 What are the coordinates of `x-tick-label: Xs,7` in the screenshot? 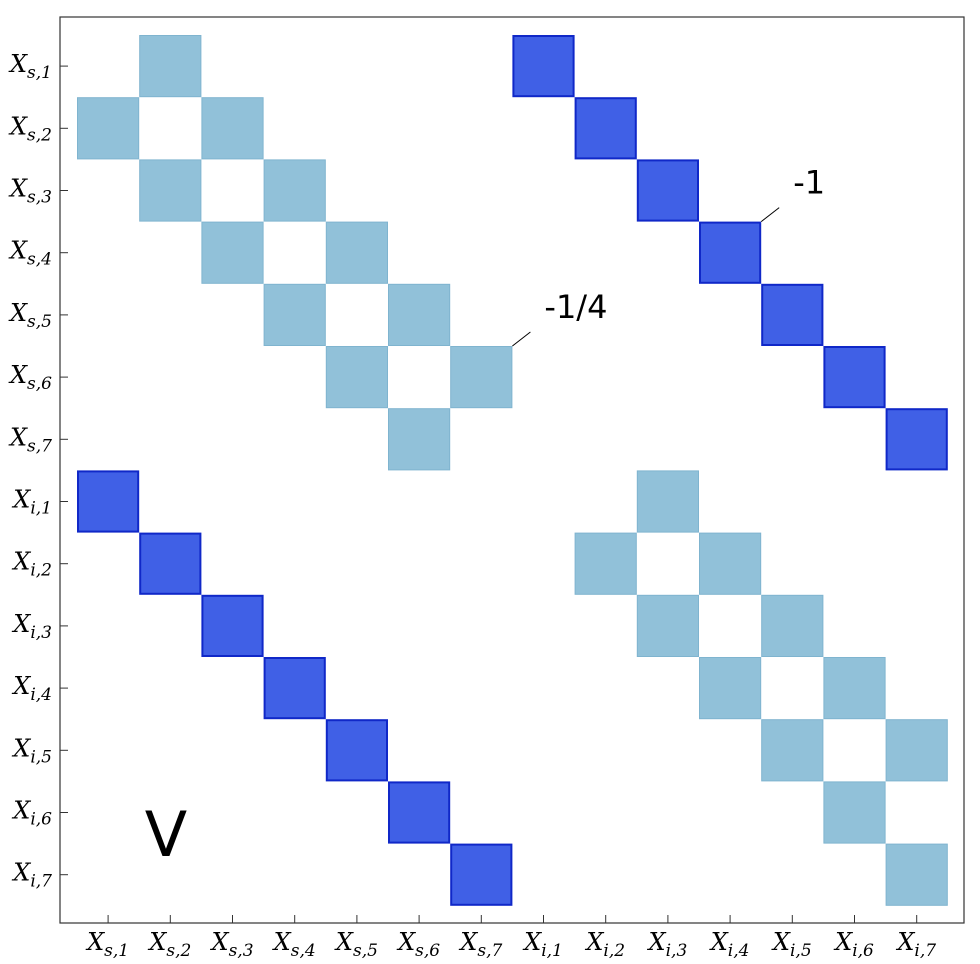 It's located at (480, 944).